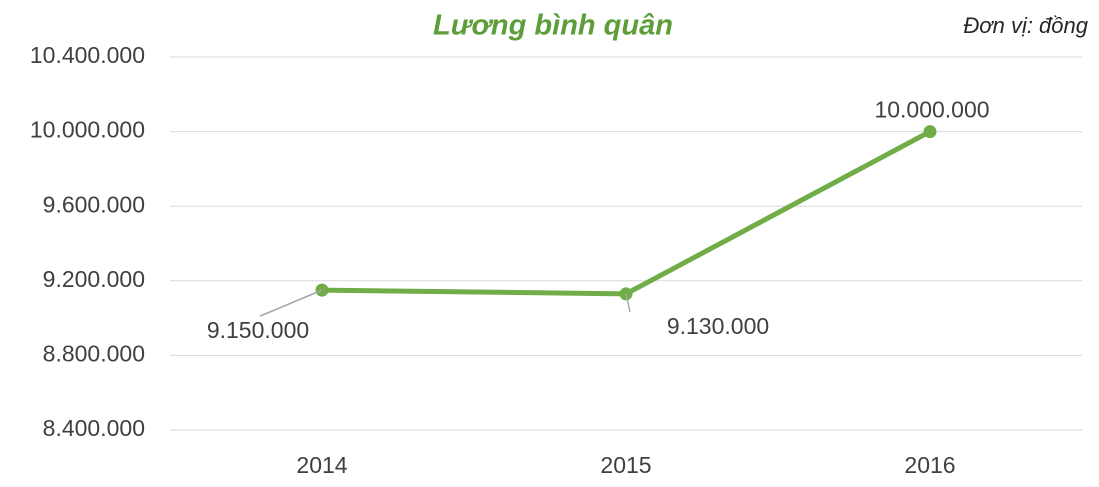 Image resolution: width=1099 pixels, height=487 pixels. What do you see at coordinates (553, 26) in the screenshot?
I see `chart-title: Lương bình quân` at bounding box center [553, 26].